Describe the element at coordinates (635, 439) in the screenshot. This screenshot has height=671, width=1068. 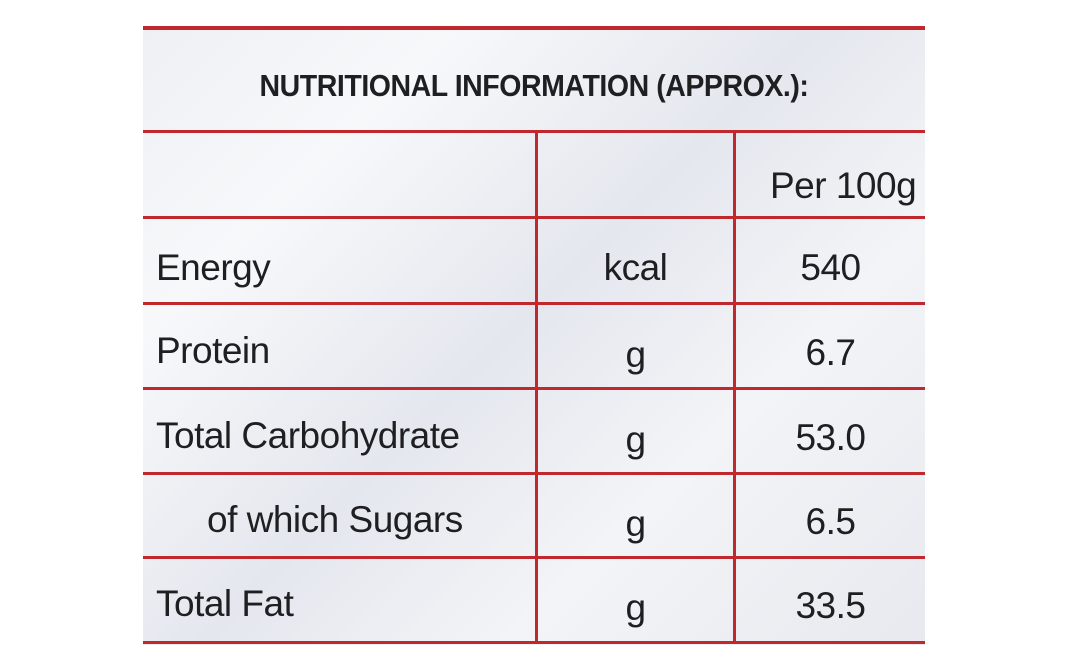
I see `row-carbohydrate-unit: g` at that location.